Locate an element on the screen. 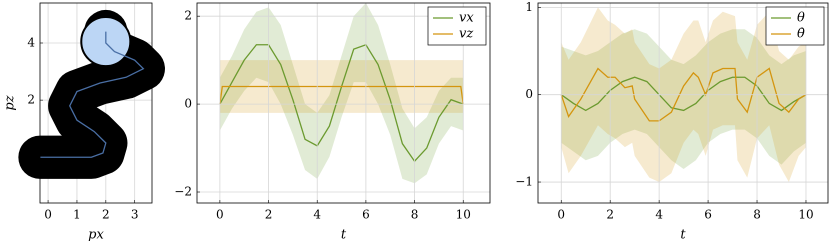 This screenshot has height=245, width=831. x-axis-label: px is located at coordinates (96, 235).